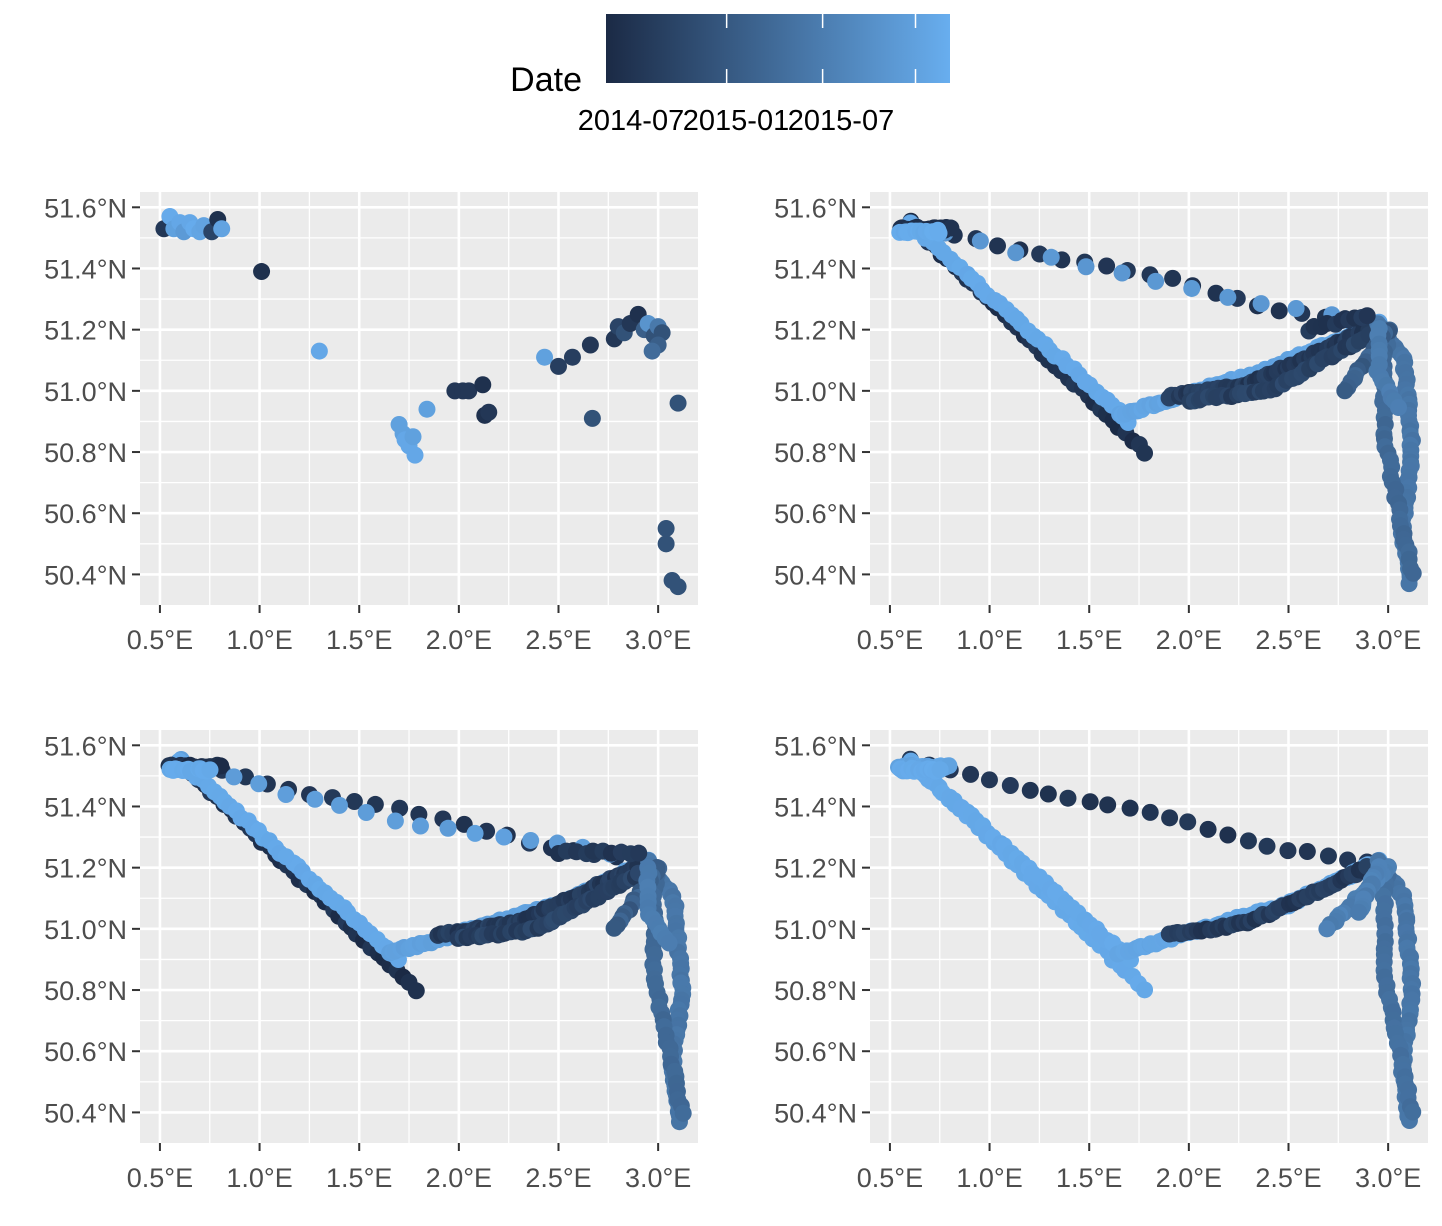  I want to click on panel-background, so click(419, 398).